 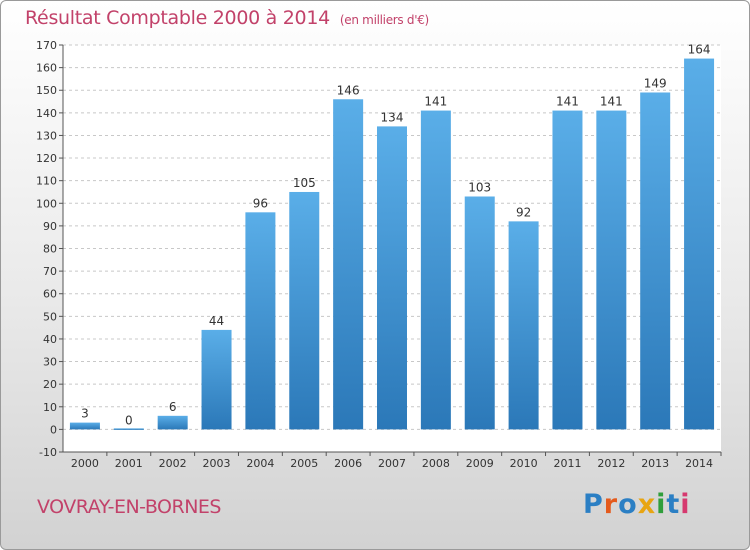 What do you see at coordinates (348, 463) in the screenshot?
I see `x-tick-label: 2006` at bounding box center [348, 463].